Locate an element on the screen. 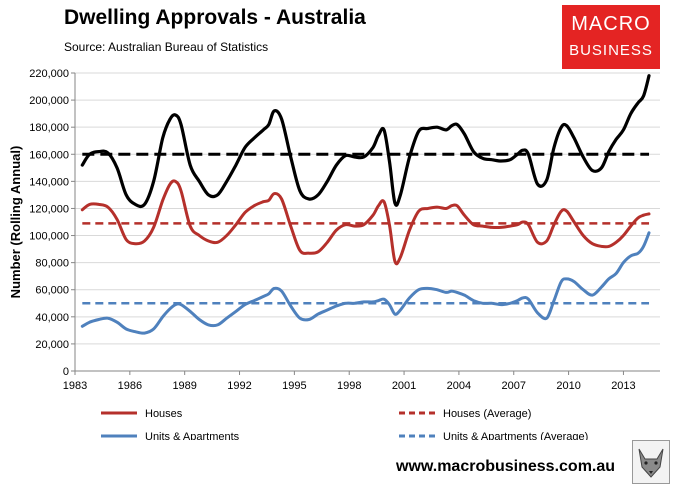 Image resolution: width=676 pixels, height=488 pixels. brand-logo: MACRO BUSINESS is located at coordinates (611, 37).